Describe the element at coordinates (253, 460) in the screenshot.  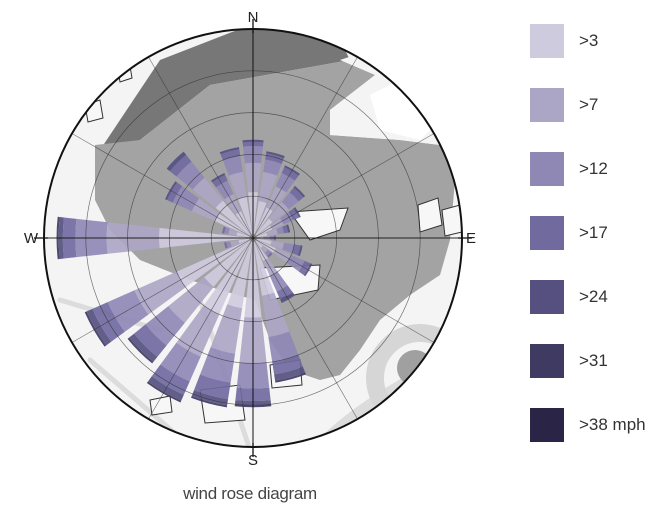
I see `compass-label-s: S` at that location.